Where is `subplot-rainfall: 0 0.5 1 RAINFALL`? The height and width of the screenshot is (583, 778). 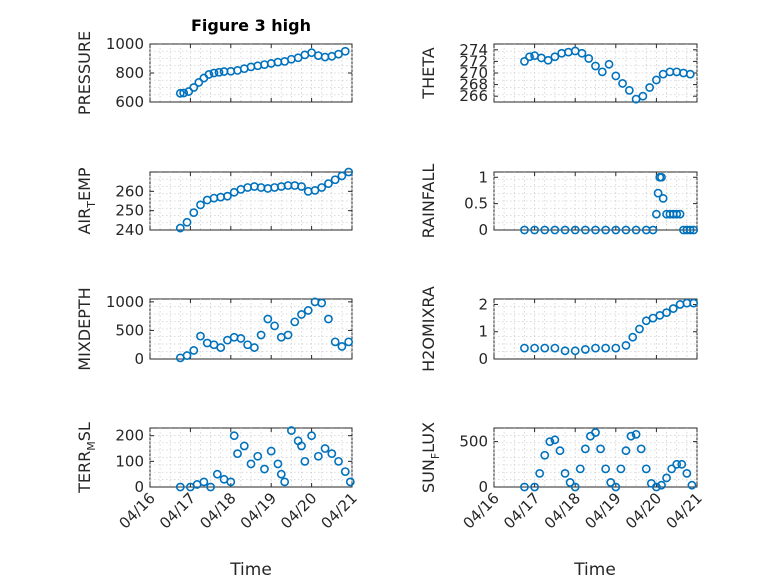 subplot-rainfall: 0 0.5 1 RAINFALL is located at coordinates (559, 201).